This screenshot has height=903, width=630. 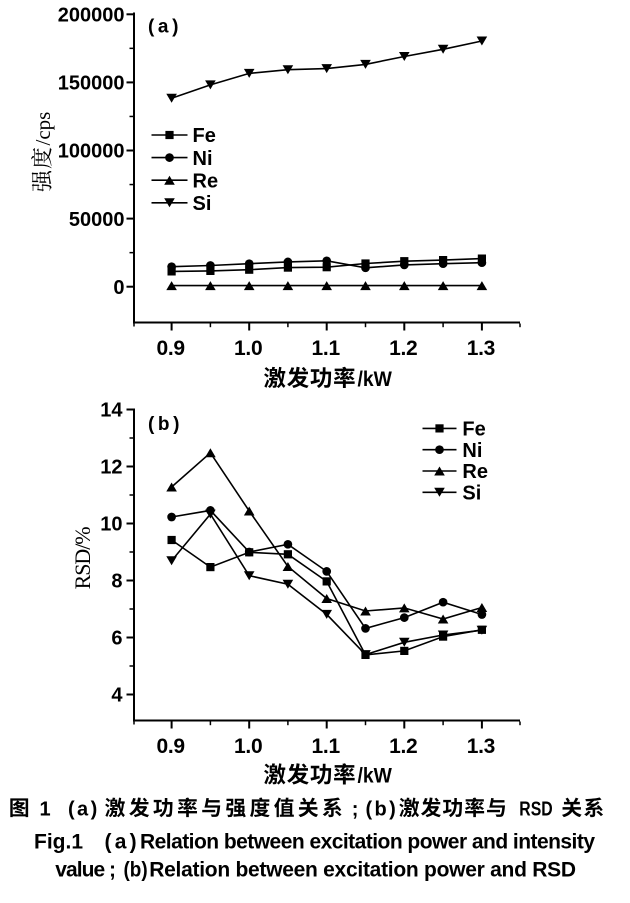 What do you see at coordinates (116, 582) in the screenshot?
I see `svg-text: 8` at bounding box center [116, 582].